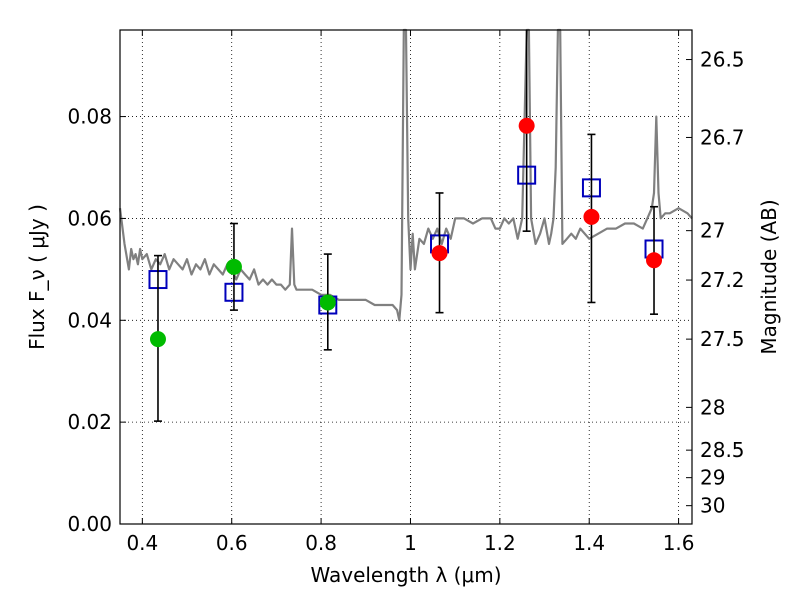  Describe the element at coordinates (712, 506) in the screenshot. I see `right-tick-label: 30` at that location.